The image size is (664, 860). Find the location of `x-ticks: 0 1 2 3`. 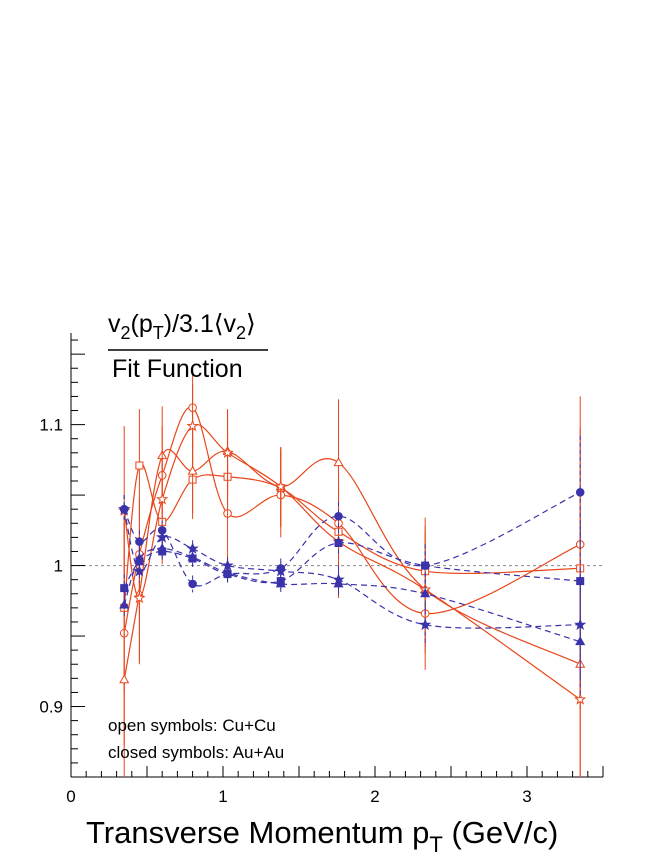

x-ticks: 0 1 2 3 is located at coordinates (335, 786).